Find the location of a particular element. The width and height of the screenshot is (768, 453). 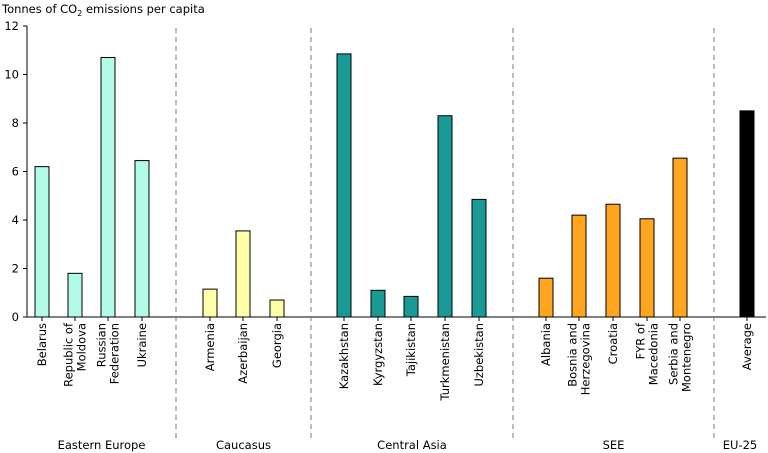

group-label: Caucasus is located at coordinates (243, 445).